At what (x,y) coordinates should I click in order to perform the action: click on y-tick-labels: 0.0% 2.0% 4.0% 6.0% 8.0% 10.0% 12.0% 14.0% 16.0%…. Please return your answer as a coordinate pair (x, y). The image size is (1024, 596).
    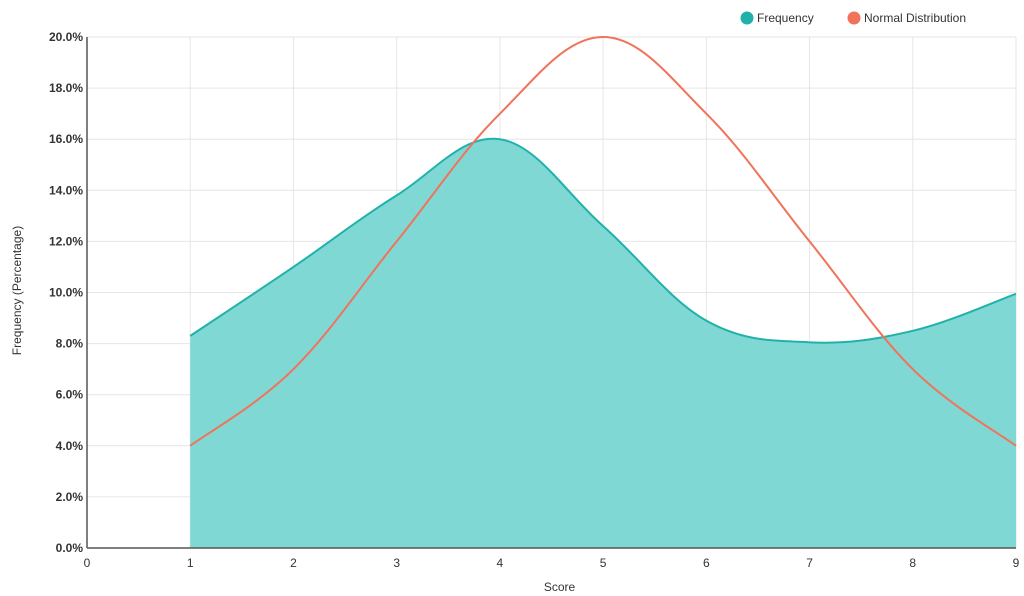
    Looking at the image, I should click on (66, 292).